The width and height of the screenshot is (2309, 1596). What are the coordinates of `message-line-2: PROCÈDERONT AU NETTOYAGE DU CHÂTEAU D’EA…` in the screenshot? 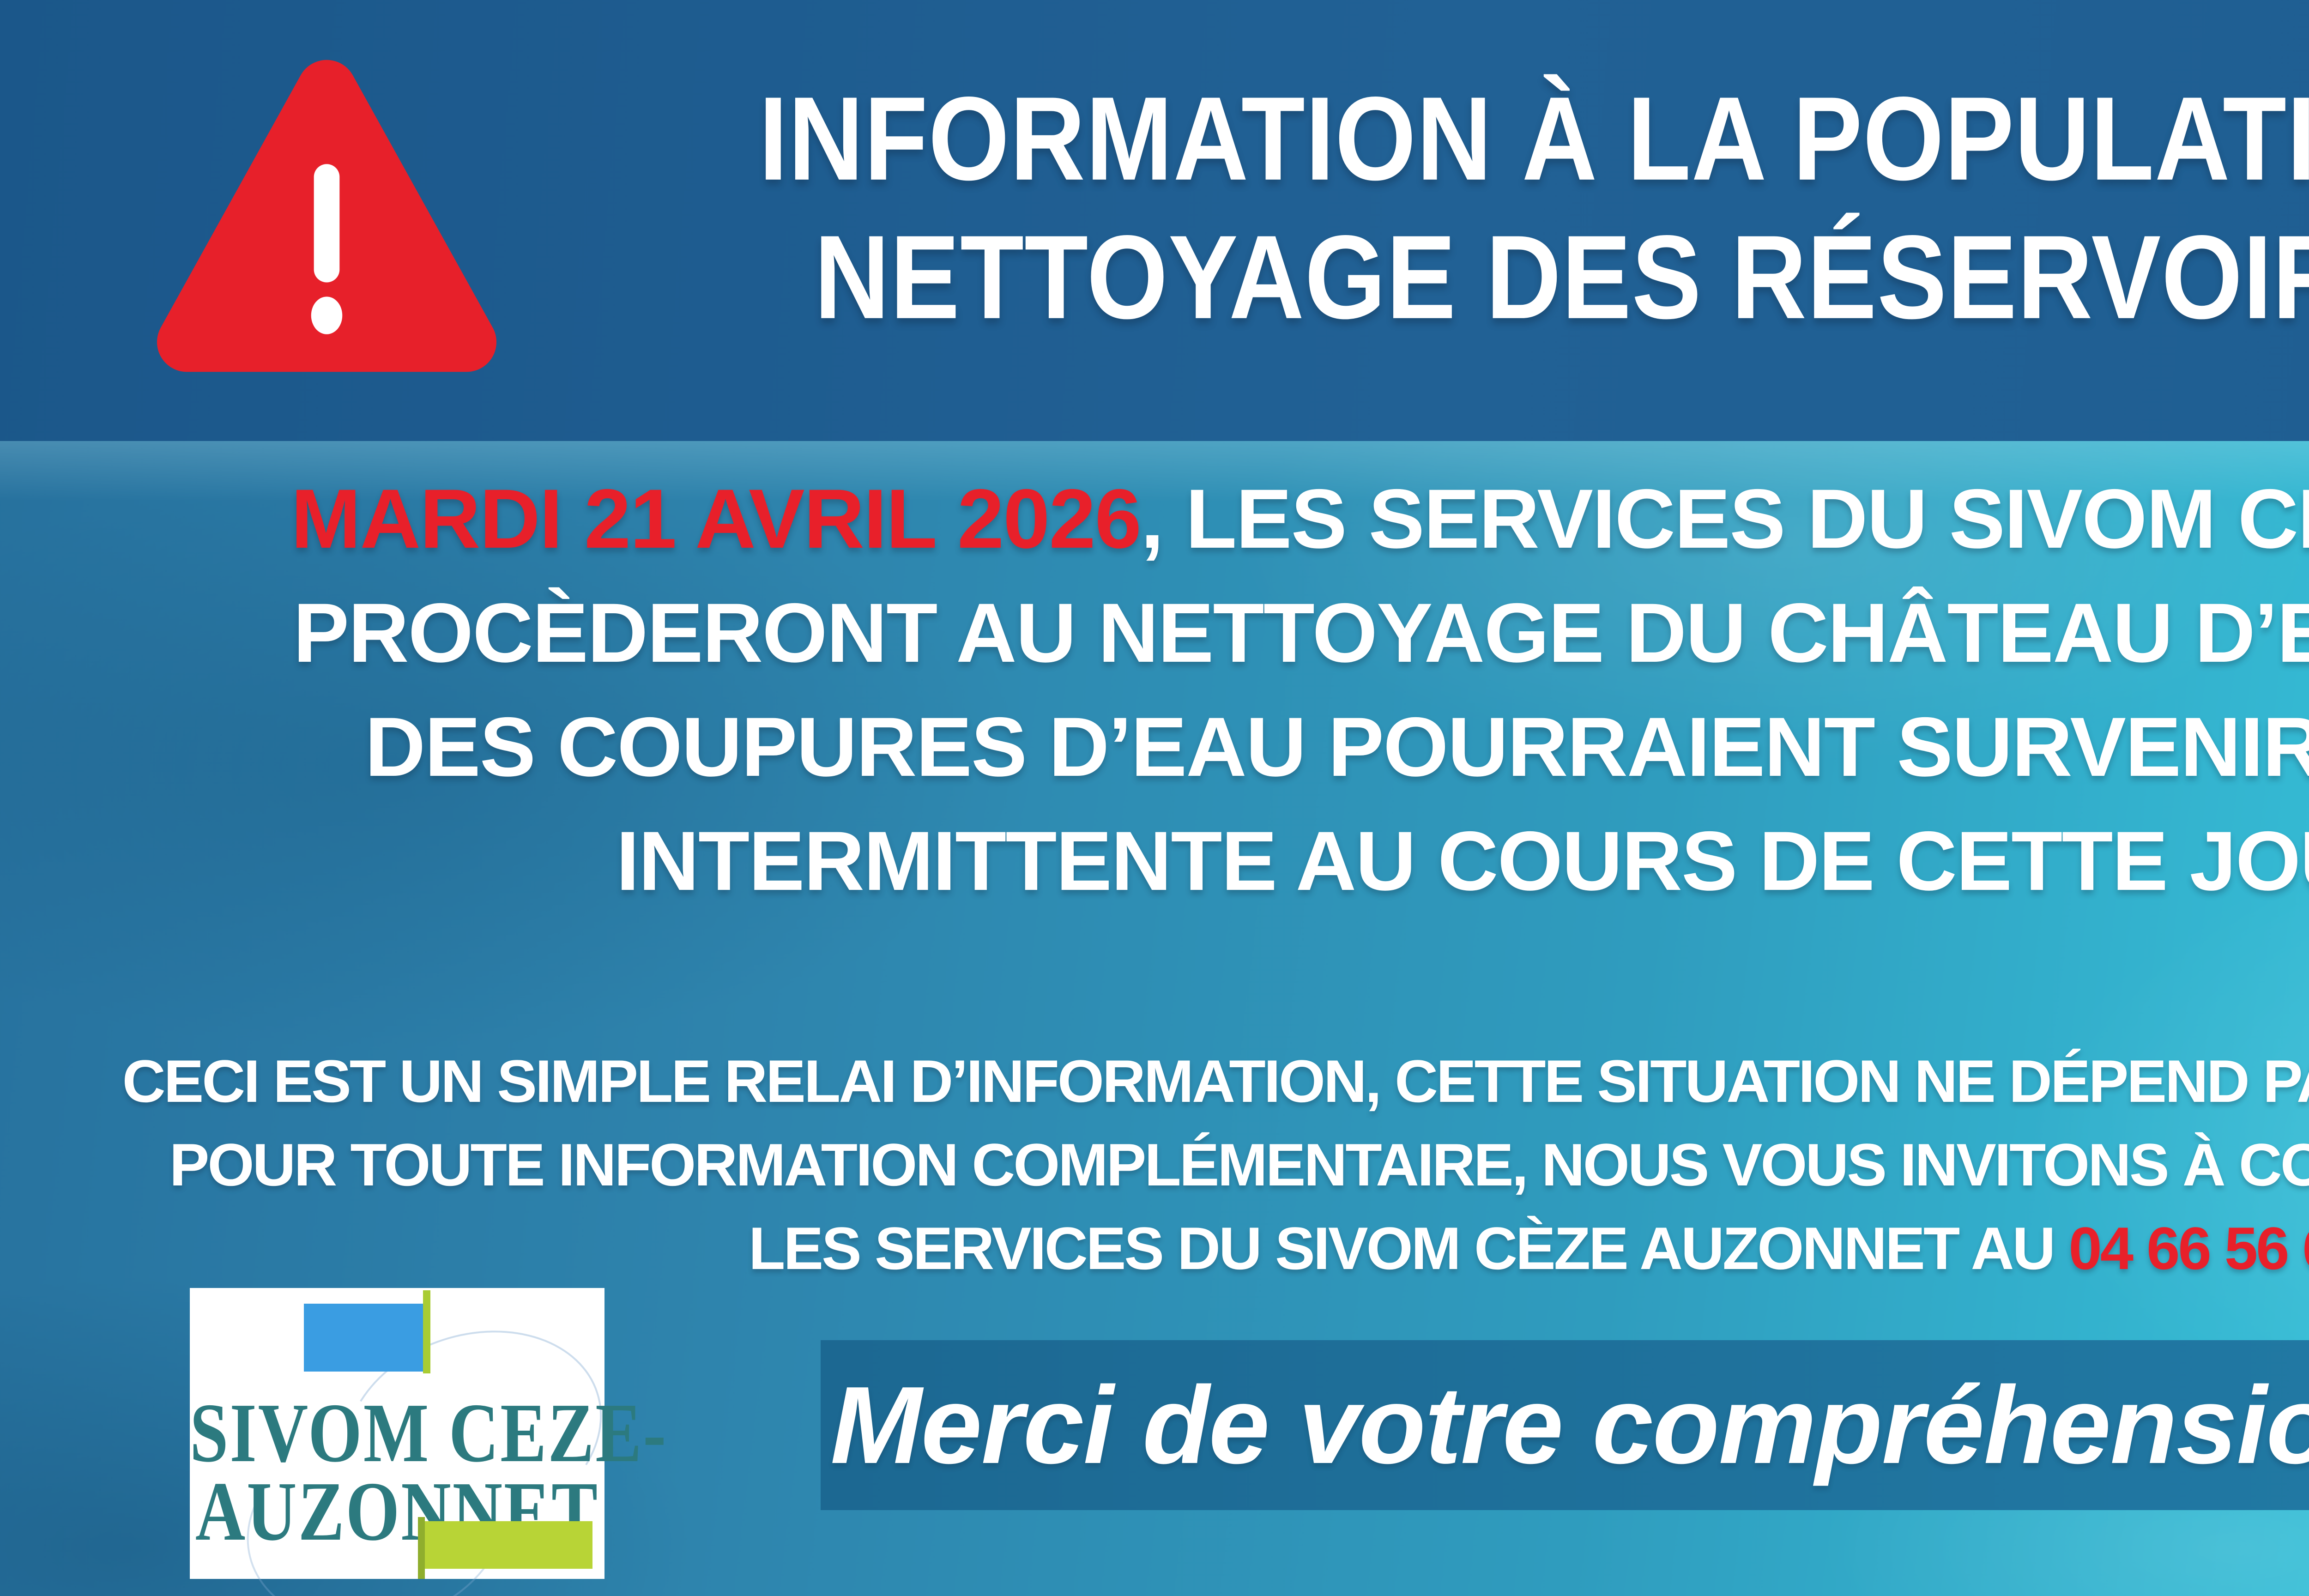 It's located at (1301, 633).